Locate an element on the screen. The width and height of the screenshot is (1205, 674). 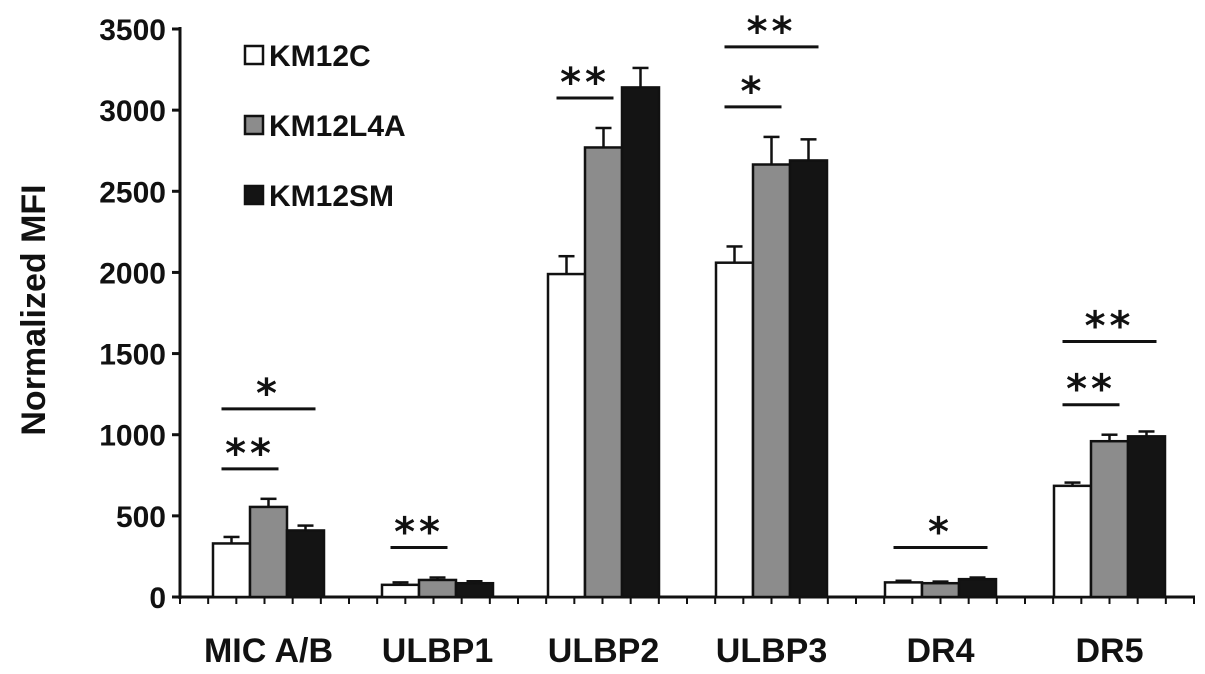
x-category-label: ULBP3 is located at coordinates (771, 651).